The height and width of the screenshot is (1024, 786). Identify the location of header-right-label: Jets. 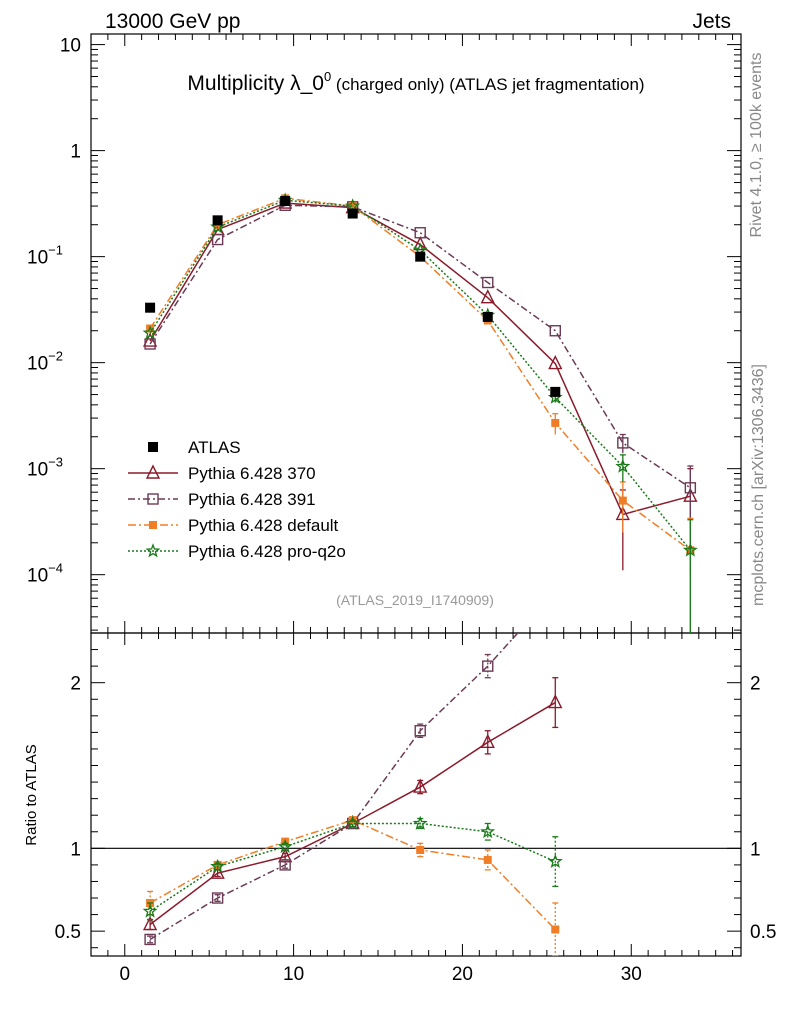
(711, 21).